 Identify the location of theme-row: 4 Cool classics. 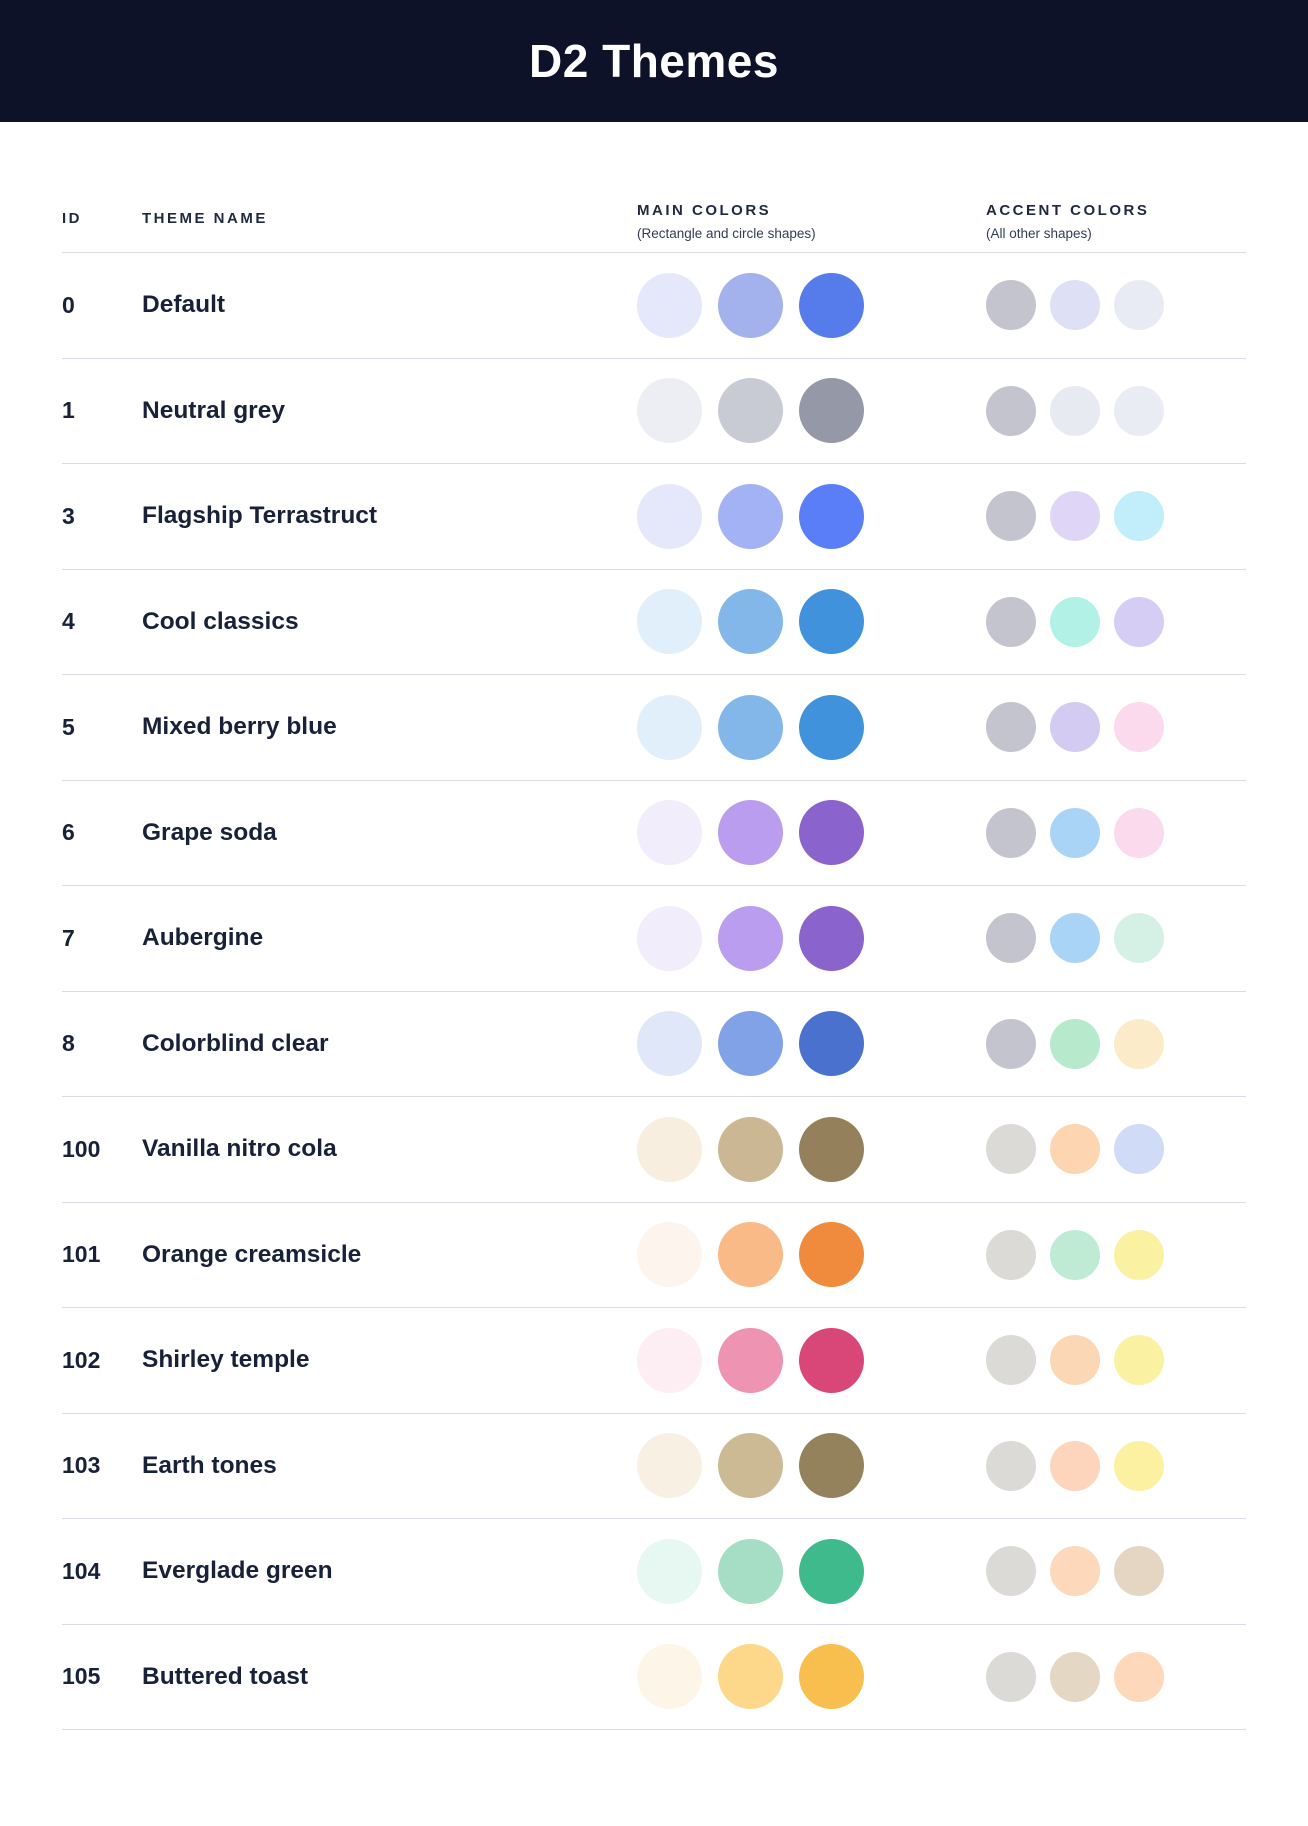
(654, 622).